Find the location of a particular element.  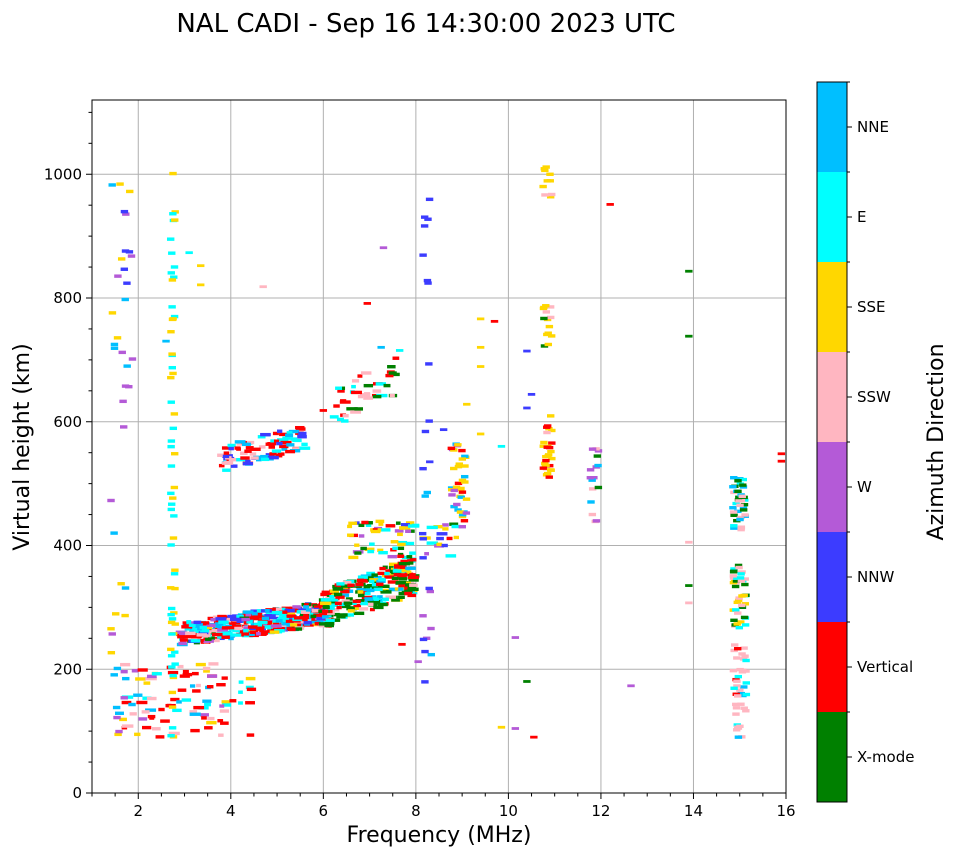

y-tick-label: 400 is located at coordinates (67, 546).